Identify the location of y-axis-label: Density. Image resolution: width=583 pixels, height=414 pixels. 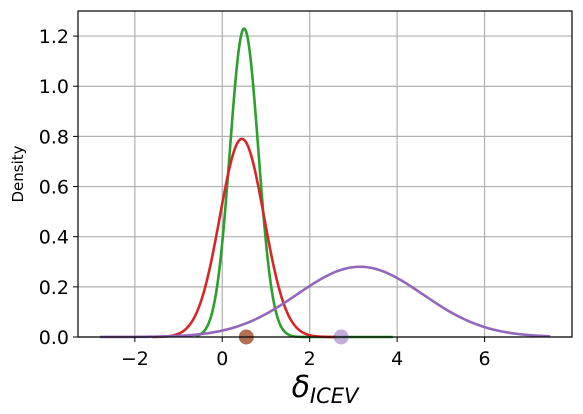
(18, 173).